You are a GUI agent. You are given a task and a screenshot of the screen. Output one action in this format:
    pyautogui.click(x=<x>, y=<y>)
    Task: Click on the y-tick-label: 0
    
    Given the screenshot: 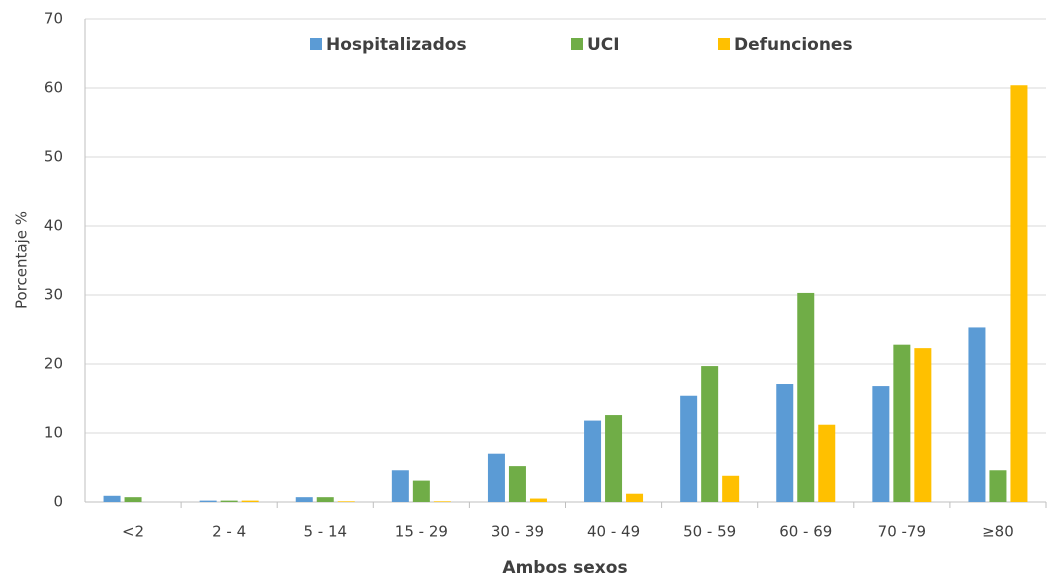 What is the action you would take?
    pyautogui.click(x=58, y=502)
    